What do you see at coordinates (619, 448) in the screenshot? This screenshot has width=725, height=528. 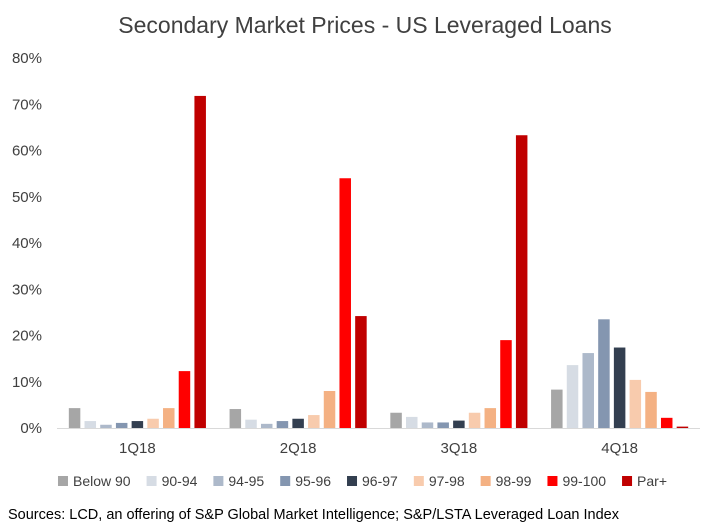 I see `x-category-label: 4Q18` at bounding box center [619, 448].